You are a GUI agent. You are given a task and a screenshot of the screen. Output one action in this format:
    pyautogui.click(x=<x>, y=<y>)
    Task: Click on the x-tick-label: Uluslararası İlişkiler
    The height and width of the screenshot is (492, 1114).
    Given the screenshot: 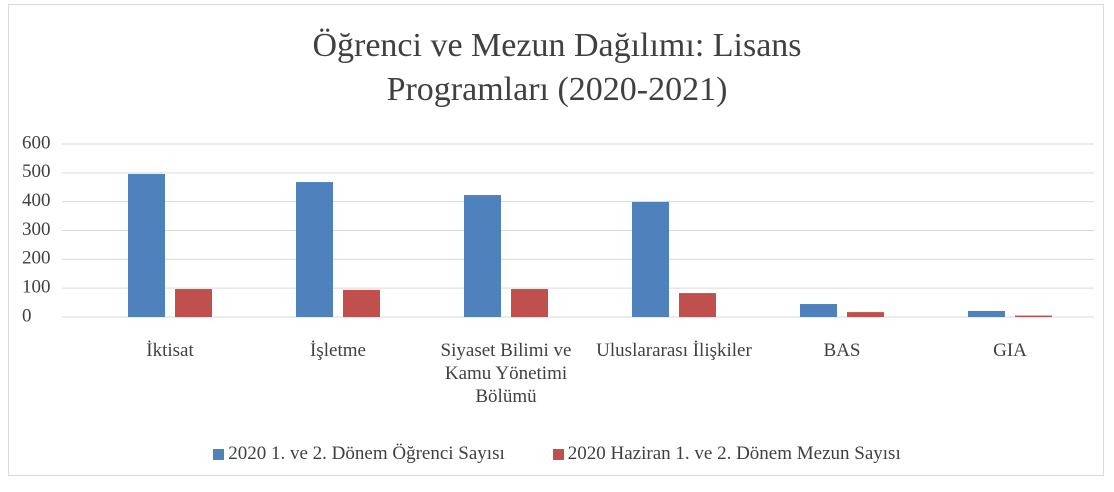 What is the action you would take?
    pyautogui.click(x=674, y=350)
    